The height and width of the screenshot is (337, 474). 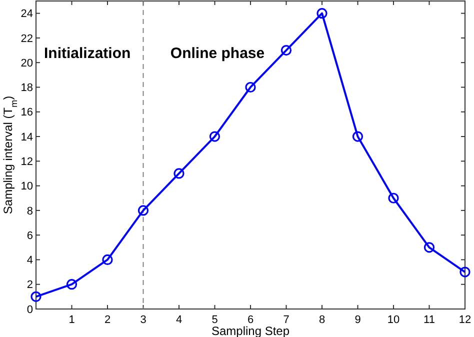 I want to click on y-tick-label: 22, so click(x=26, y=38).